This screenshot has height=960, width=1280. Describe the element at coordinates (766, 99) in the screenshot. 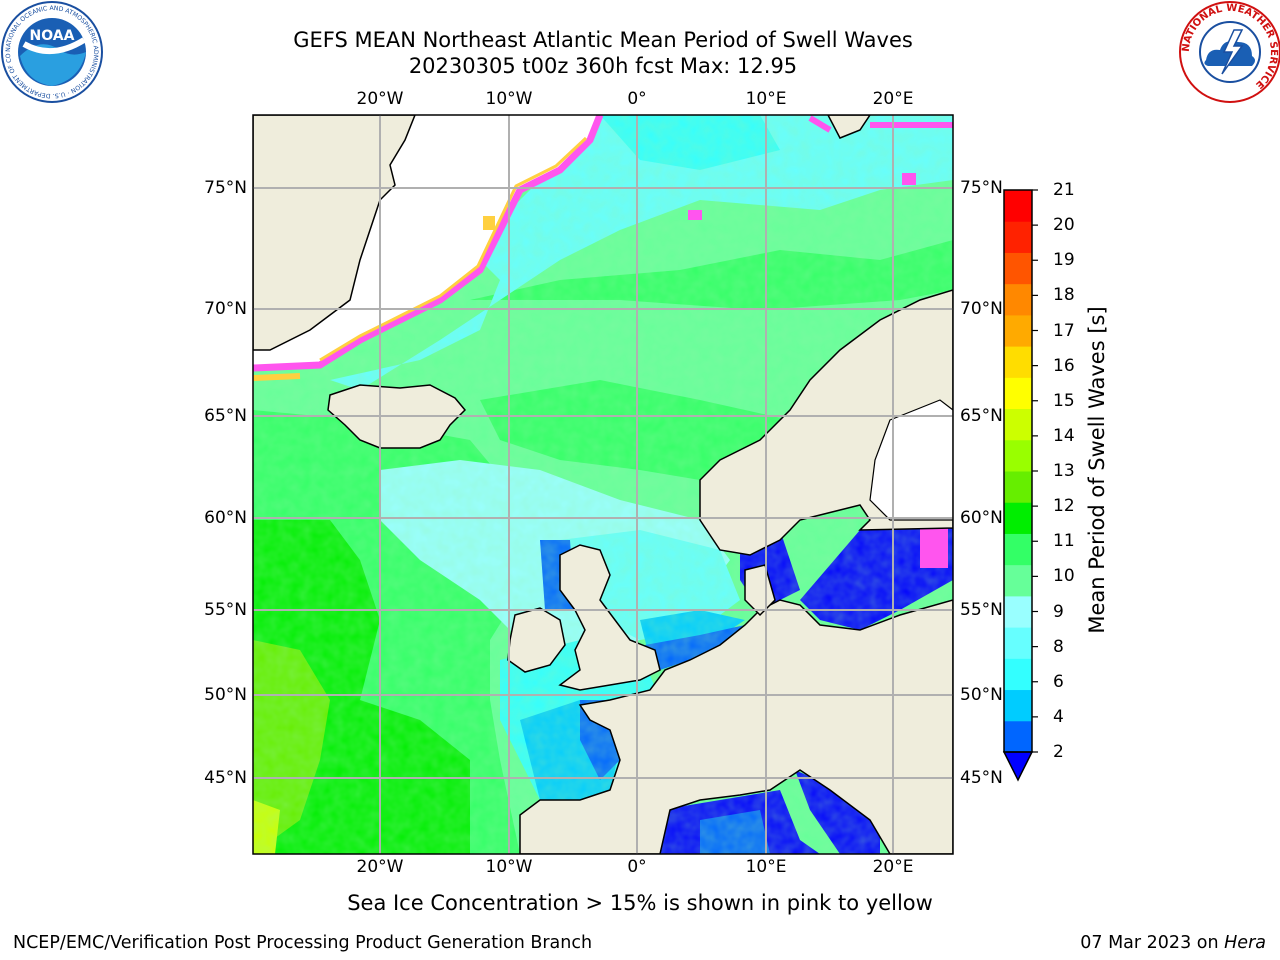

I see `lon-label-top: 10°E` at that location.